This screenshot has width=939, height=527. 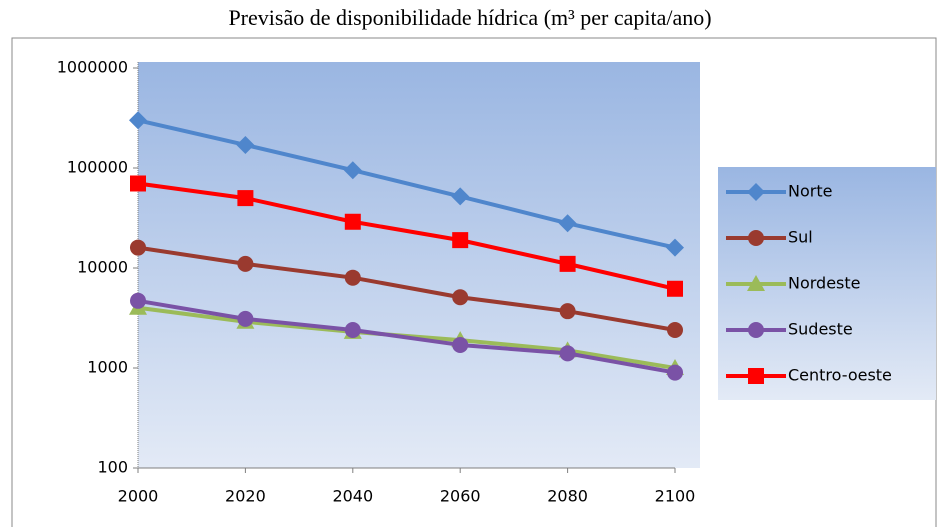 I want to click on legend-label: Sul, so click(x=800, y=237).